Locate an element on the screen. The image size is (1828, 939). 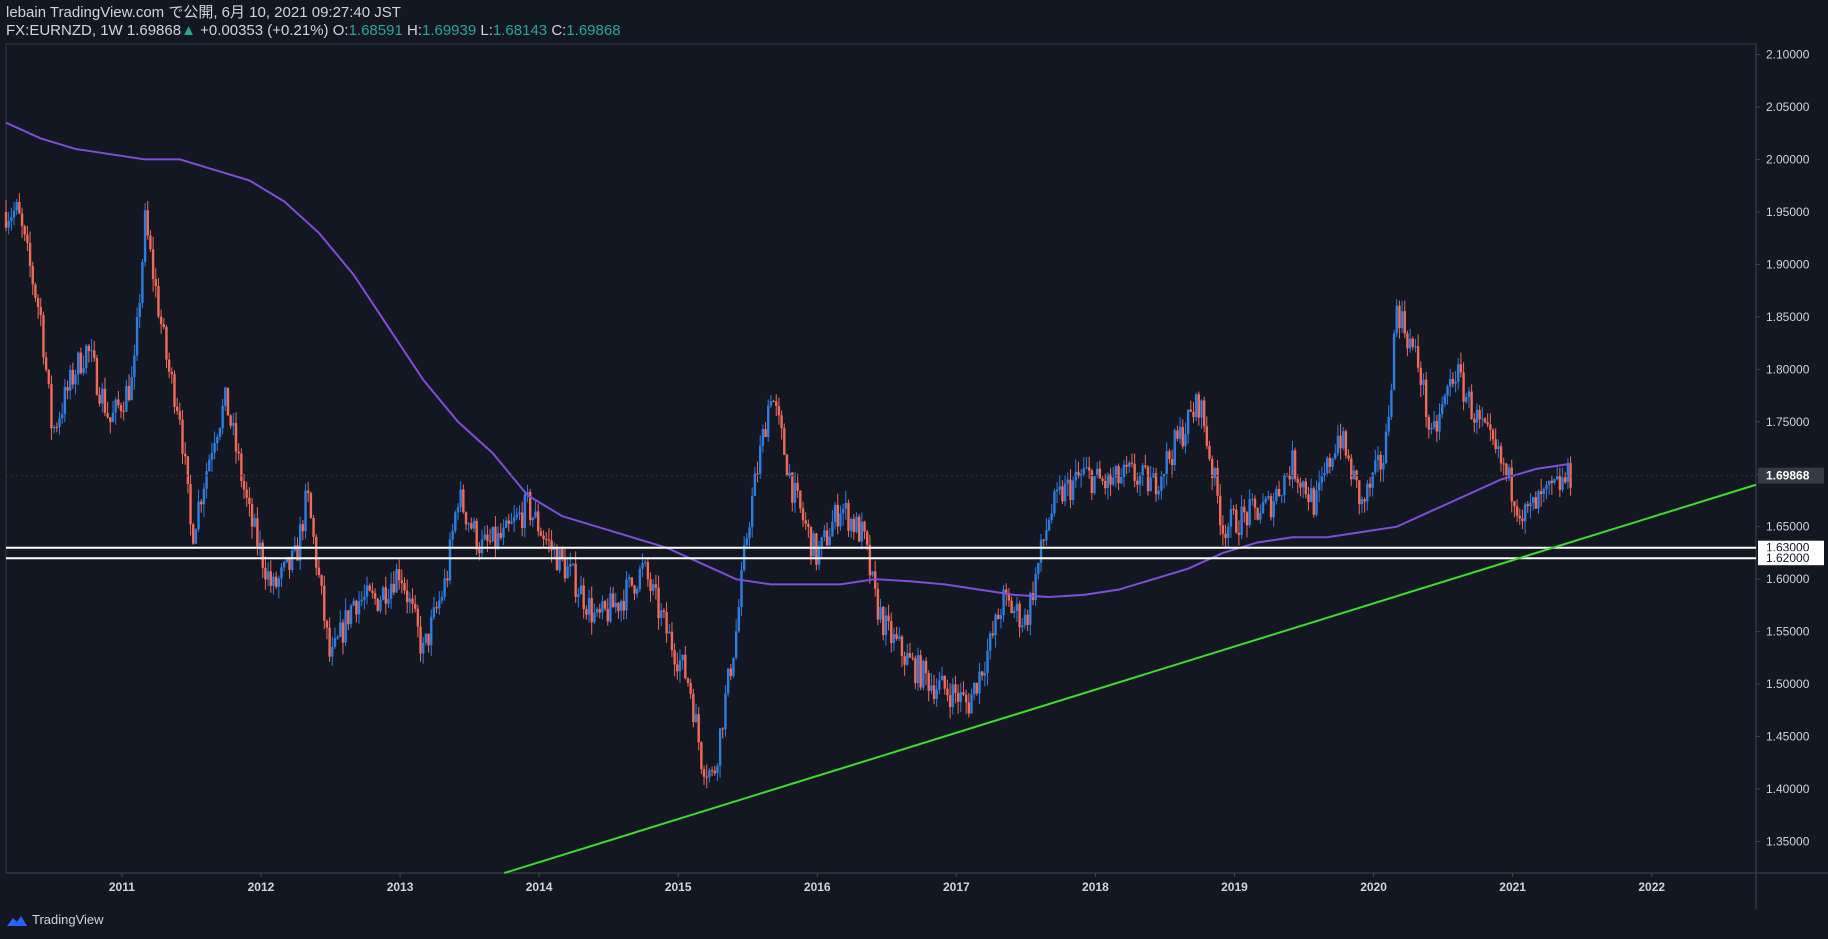
close-value: 1.69868 is located at coordinates (593, 30).